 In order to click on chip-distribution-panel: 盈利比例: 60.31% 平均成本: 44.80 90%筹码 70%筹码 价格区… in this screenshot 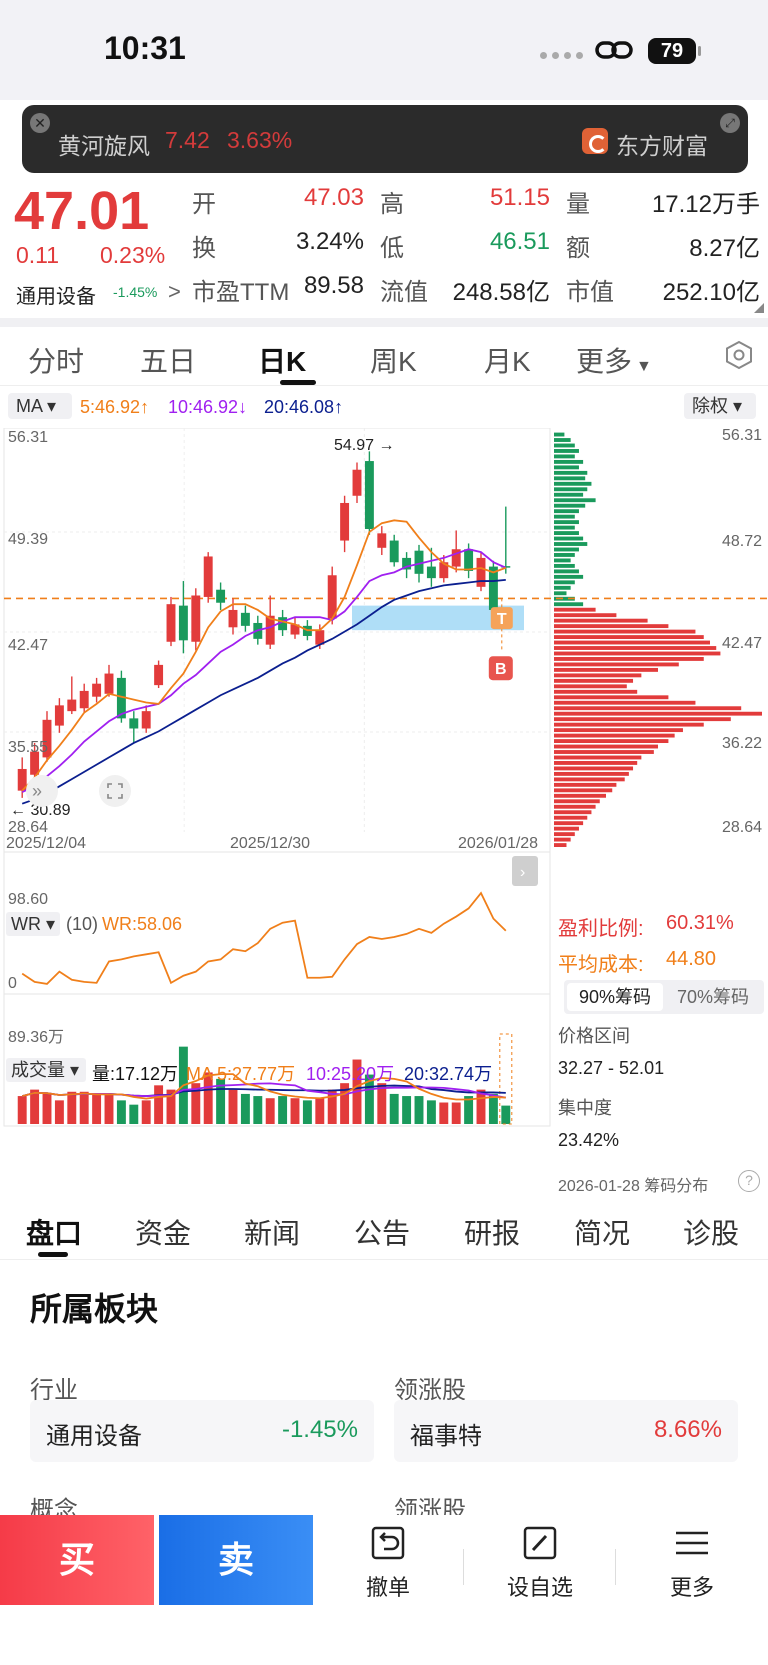, I will do `click(661, 1050)`.